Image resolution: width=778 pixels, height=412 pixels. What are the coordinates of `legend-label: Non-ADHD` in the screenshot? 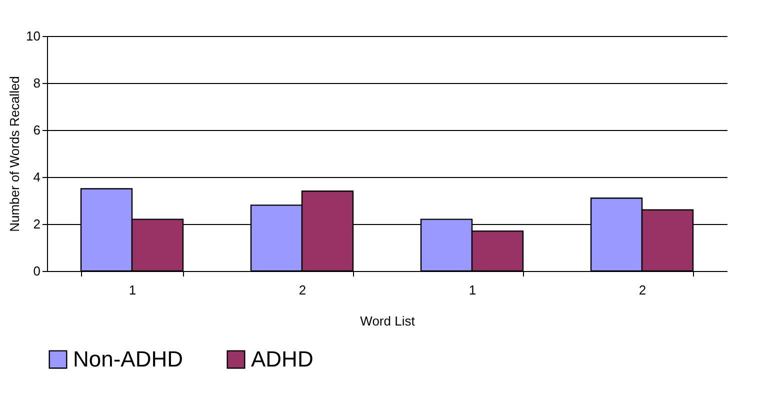 It's located at (128, 359).